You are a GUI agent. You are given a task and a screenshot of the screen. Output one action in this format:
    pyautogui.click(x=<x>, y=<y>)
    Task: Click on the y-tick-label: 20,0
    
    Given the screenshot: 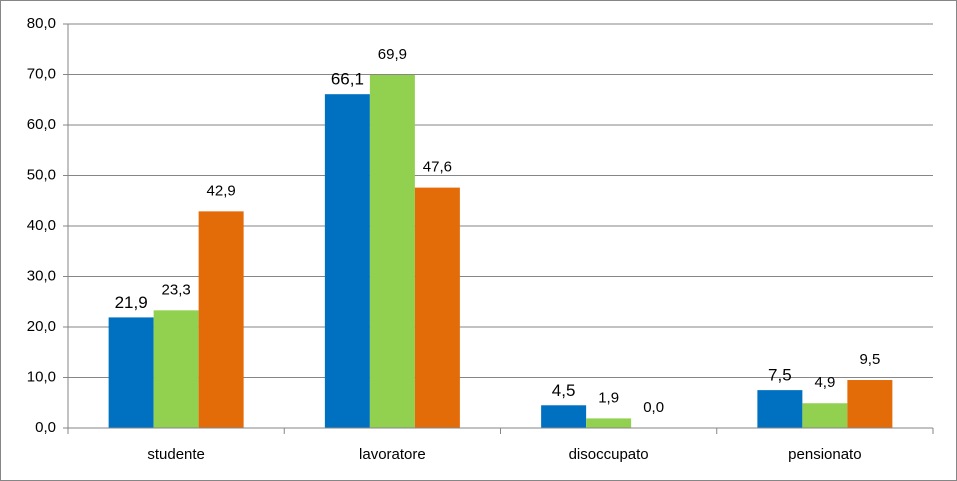 What is the action you would take?
    pyautogui.click(x=41, y=326)
    